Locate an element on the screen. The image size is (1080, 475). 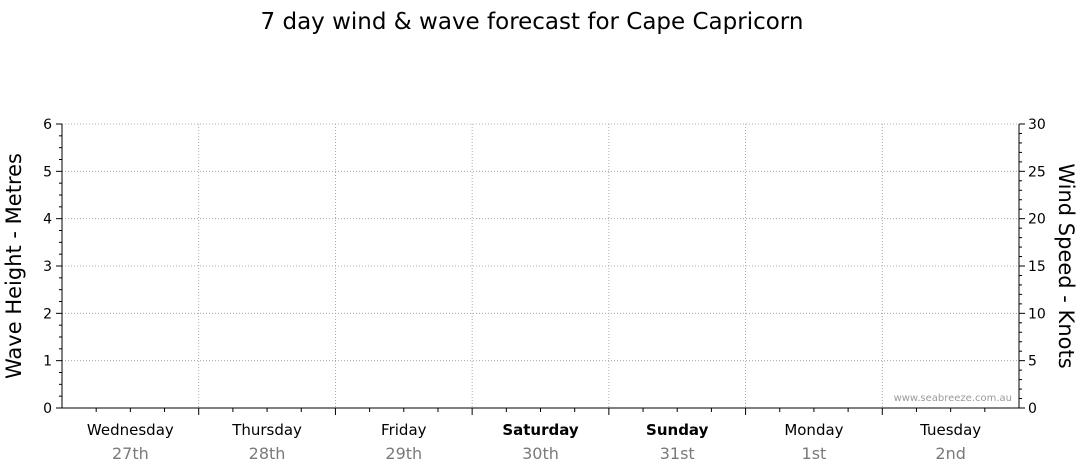
right-axis-ticks: 0 5 10 15 20 25 30 is located at coordinates (1032, 267).